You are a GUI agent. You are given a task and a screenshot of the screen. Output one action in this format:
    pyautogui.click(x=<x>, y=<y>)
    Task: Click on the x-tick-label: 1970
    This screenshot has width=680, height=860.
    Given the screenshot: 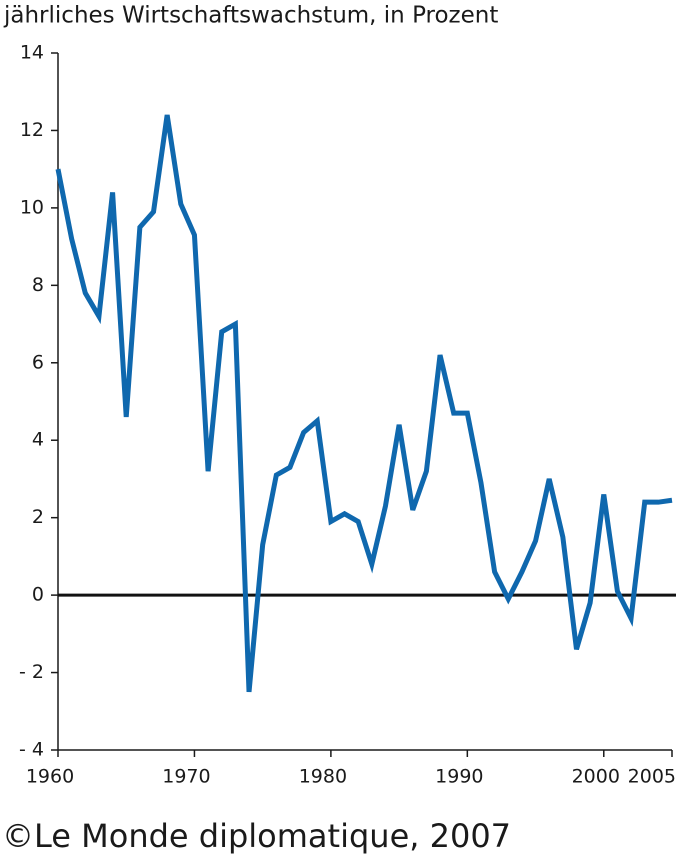 What is the action you would take?
    pyautogui.click(x=186, y=777)
    